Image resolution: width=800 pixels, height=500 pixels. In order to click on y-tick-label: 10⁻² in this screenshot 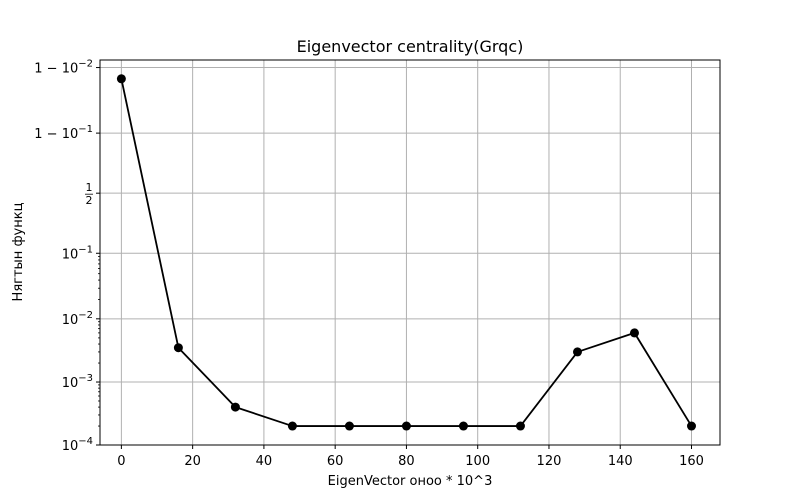, I will do `click(77, 319)`.